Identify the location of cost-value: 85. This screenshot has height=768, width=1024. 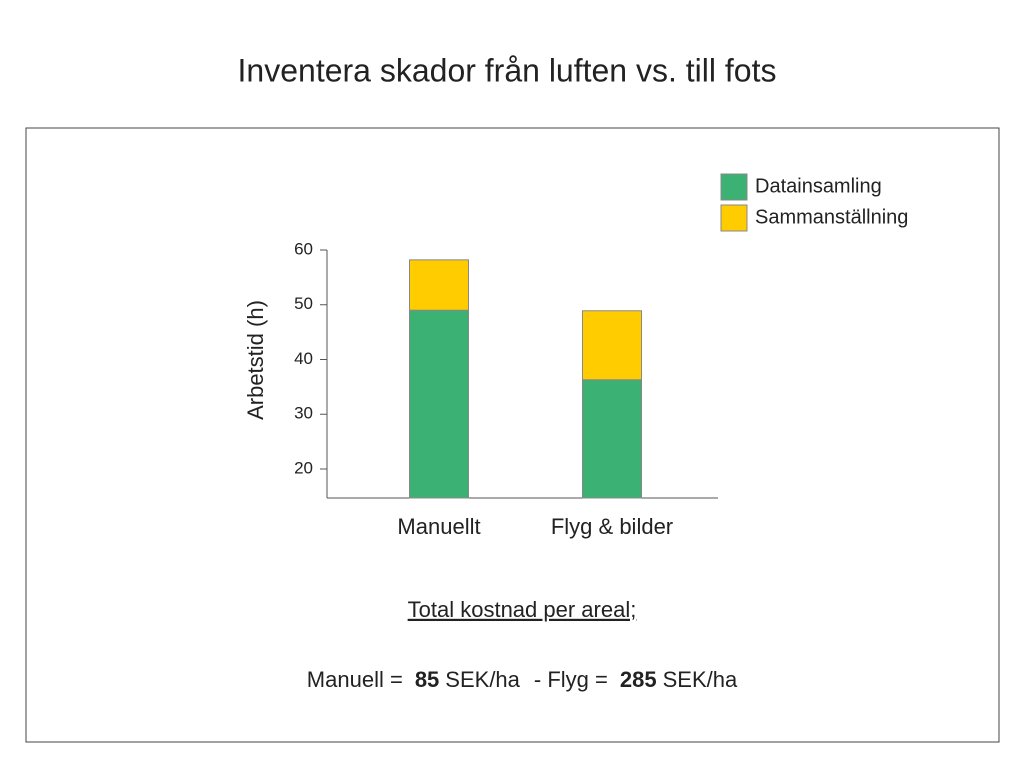
(427, 679).